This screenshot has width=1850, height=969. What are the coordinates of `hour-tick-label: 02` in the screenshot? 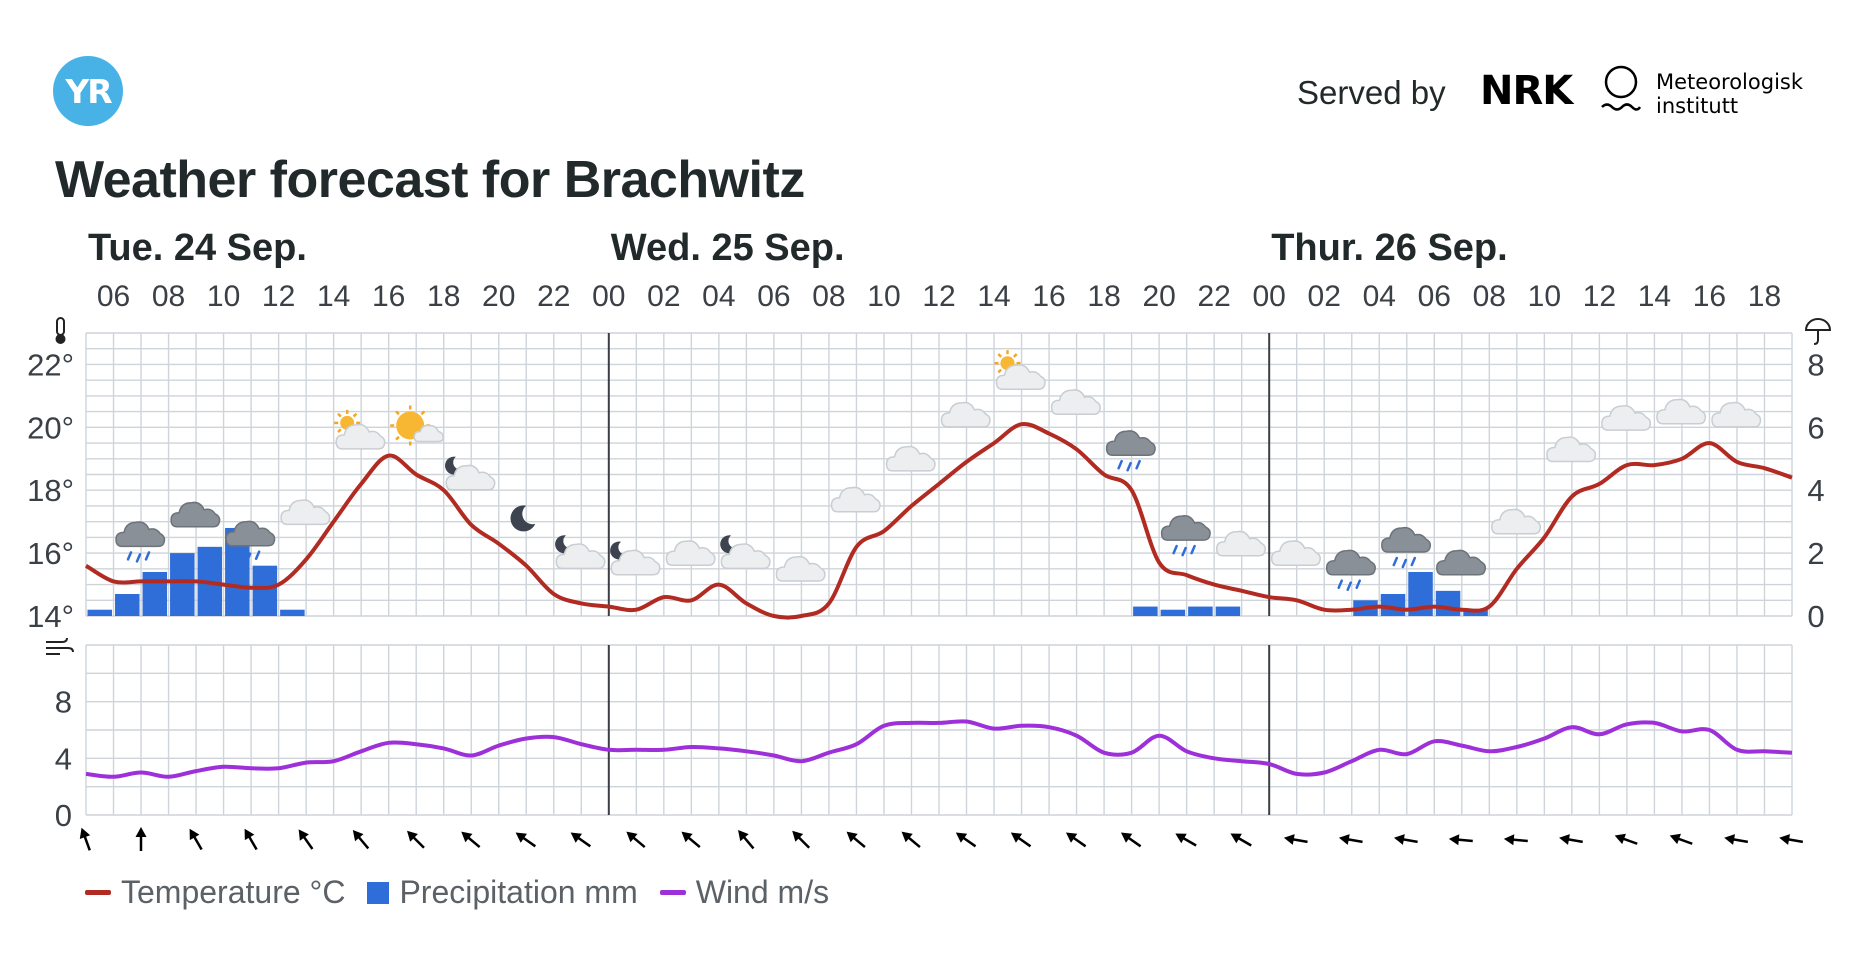 It's located at (663, 296).